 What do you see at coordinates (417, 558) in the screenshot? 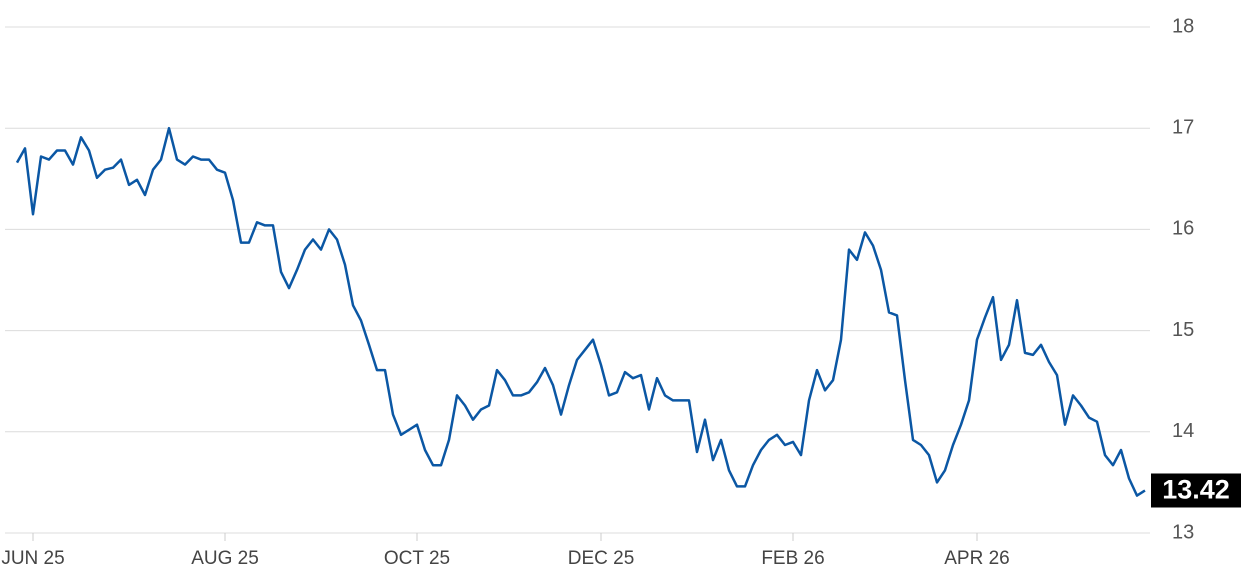
I see `x-tick-label: OCT 25` at bounding box center [417, 558].